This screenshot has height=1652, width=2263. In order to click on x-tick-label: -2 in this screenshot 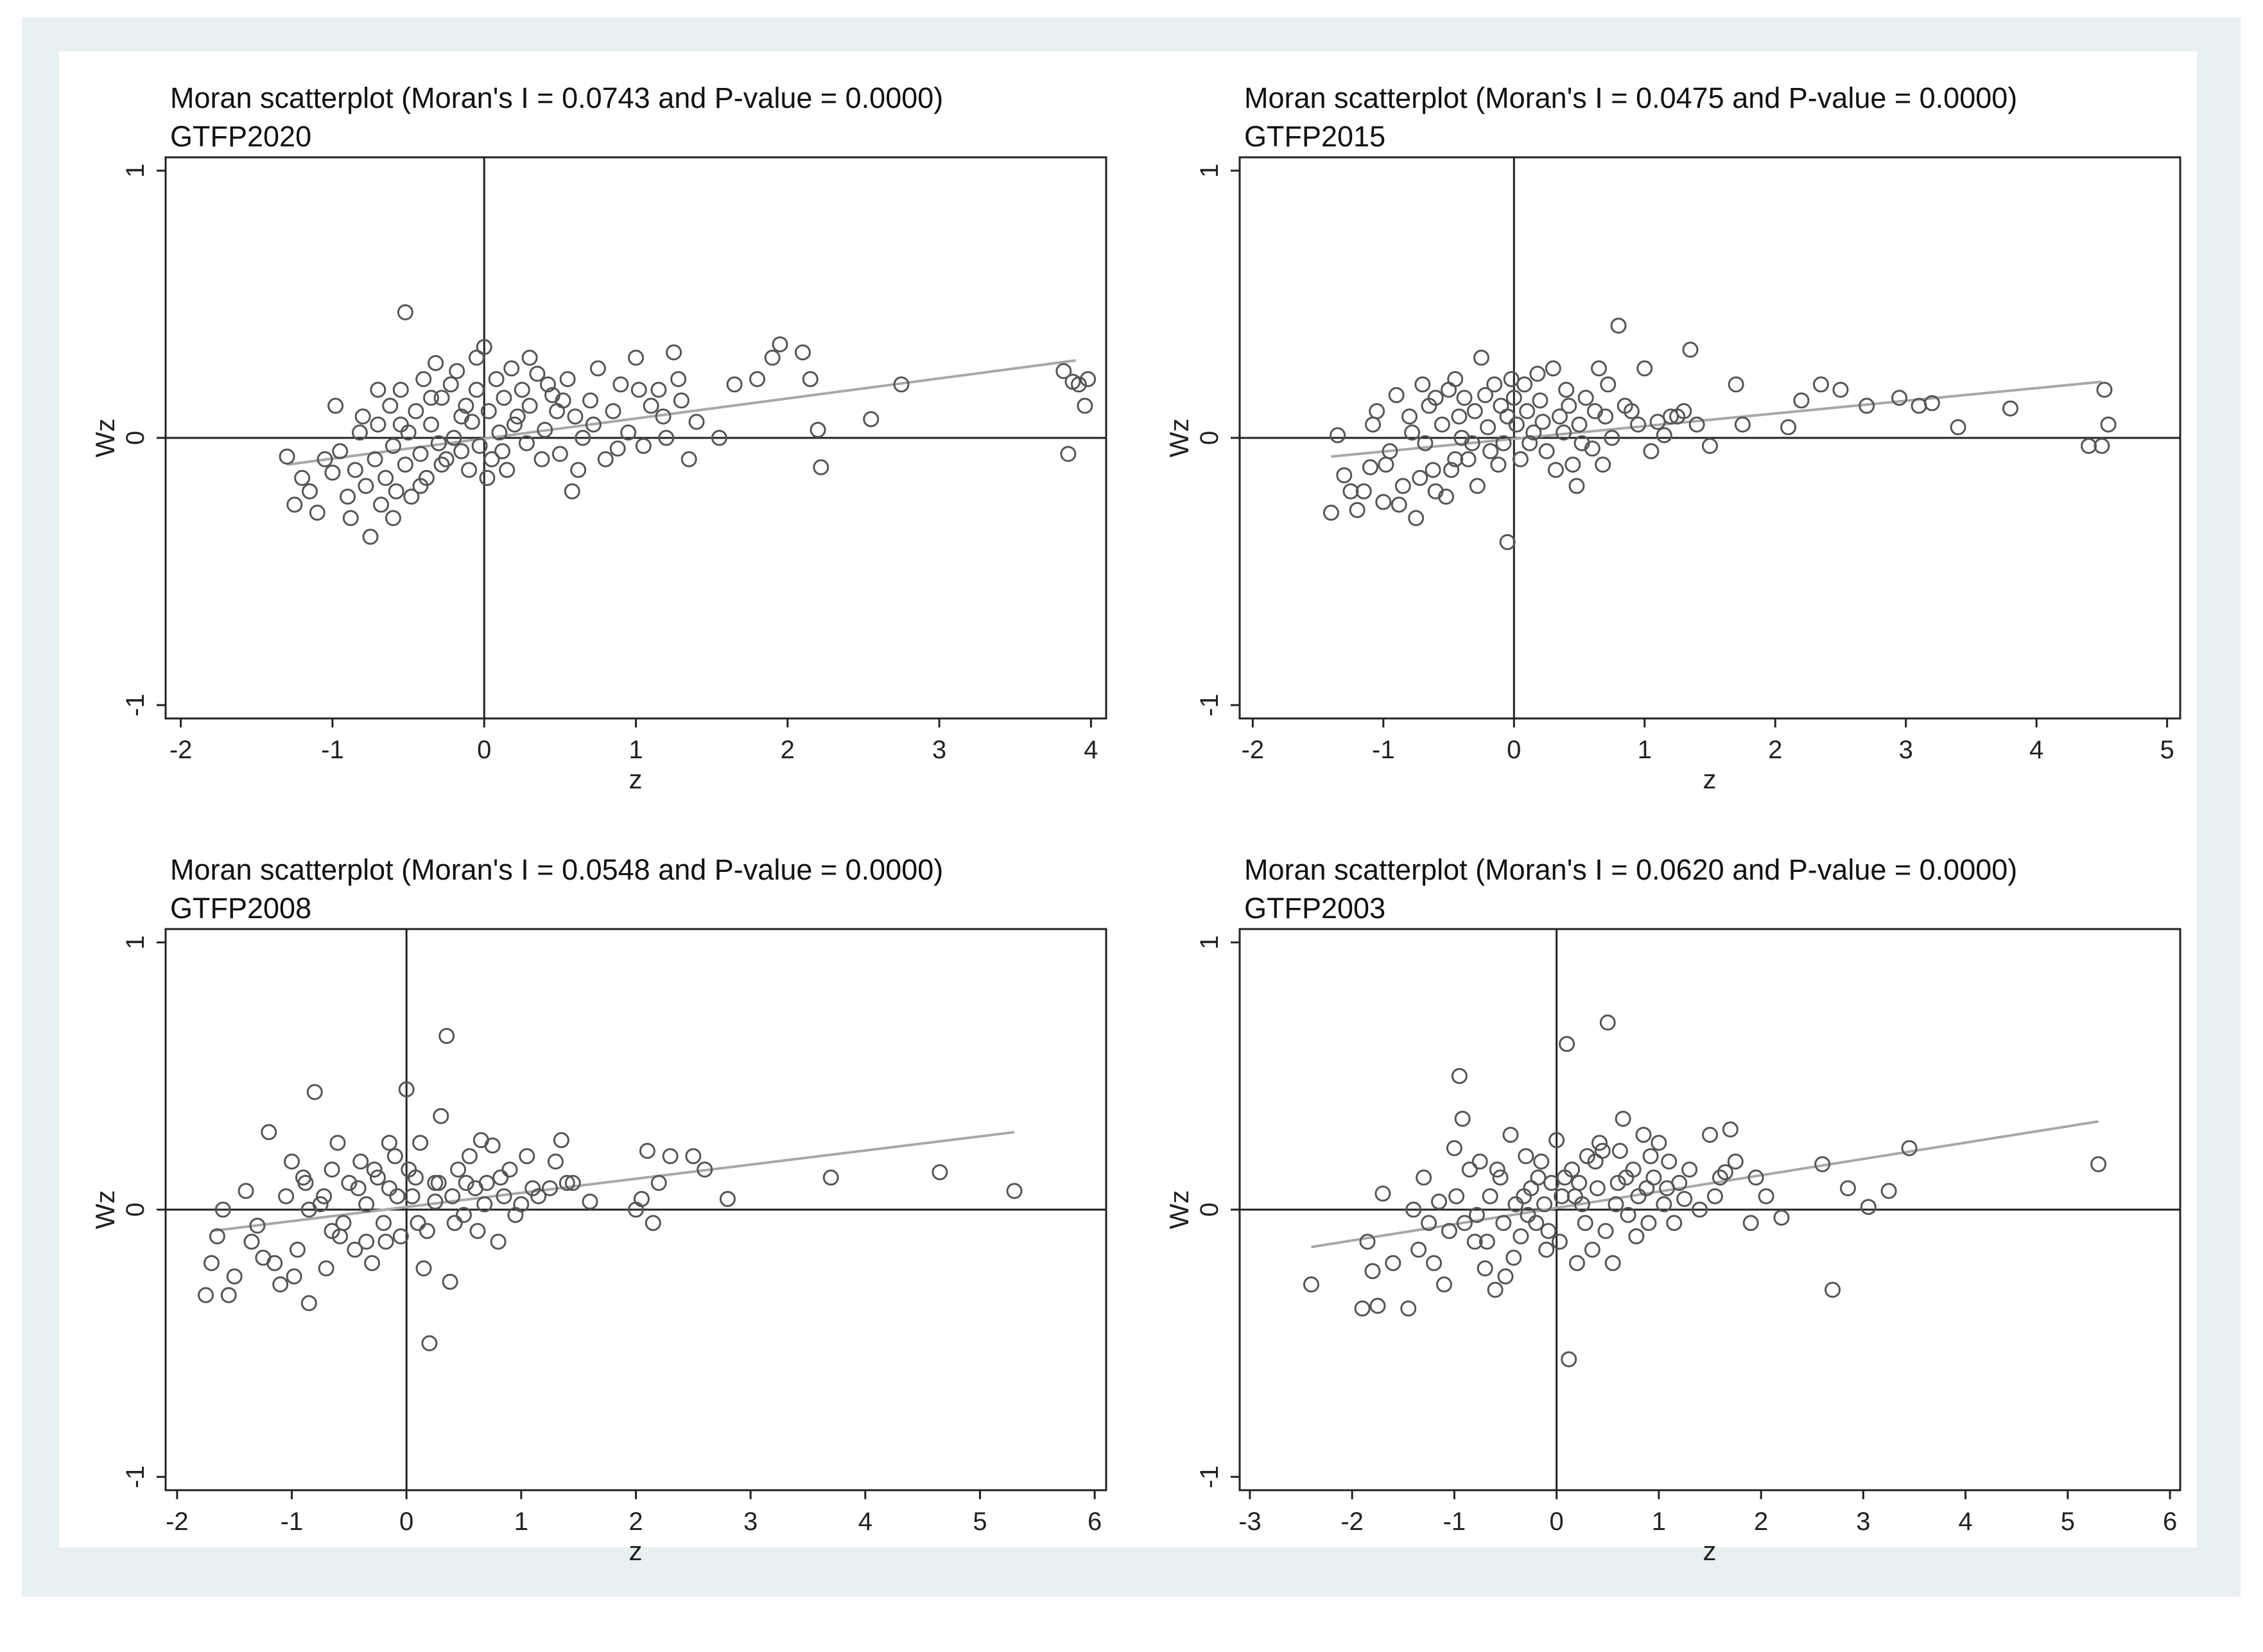, I will do `click(1352, 1522)`.